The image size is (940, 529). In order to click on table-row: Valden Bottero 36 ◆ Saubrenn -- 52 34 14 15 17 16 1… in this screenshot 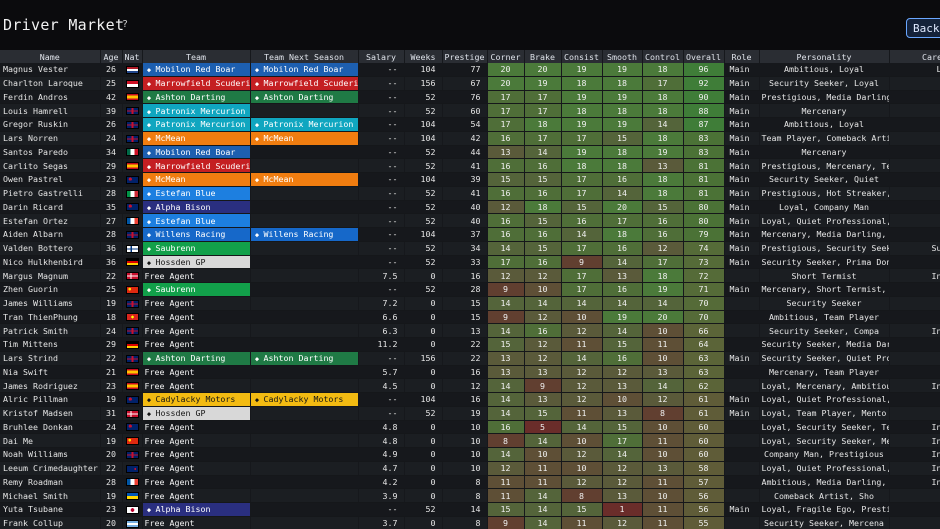, I will do `click(470, 248)`.